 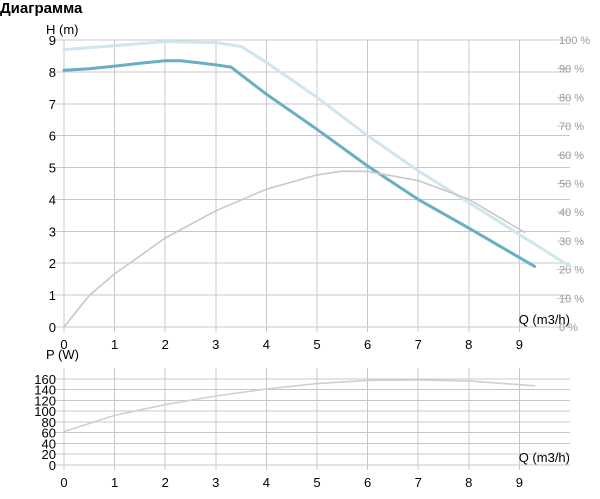 I want to click on power-curve, so click(x=299, y=406).